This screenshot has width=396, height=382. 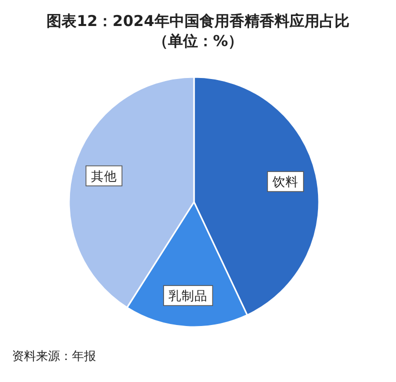 What do you see at coordinates (54, 356) in the screenshot?
I see `text: 资料来源：年报` at bounding box center [54, 356].